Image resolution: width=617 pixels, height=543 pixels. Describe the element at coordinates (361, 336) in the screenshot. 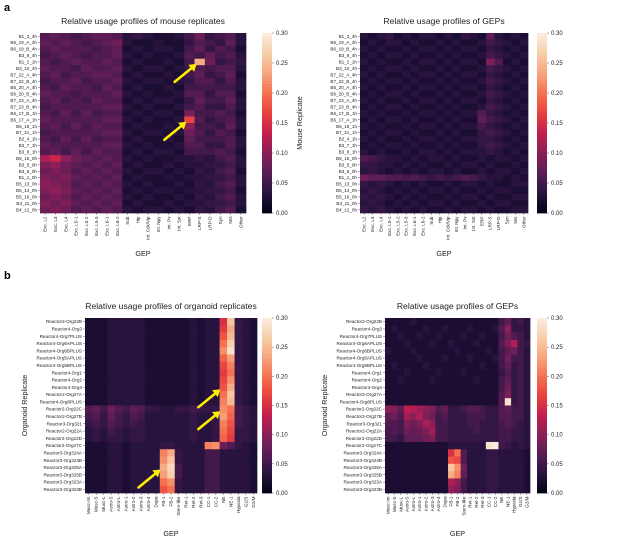

I see `organoid-geps-row-label: Reactor4-Org7PLUS` at that location.